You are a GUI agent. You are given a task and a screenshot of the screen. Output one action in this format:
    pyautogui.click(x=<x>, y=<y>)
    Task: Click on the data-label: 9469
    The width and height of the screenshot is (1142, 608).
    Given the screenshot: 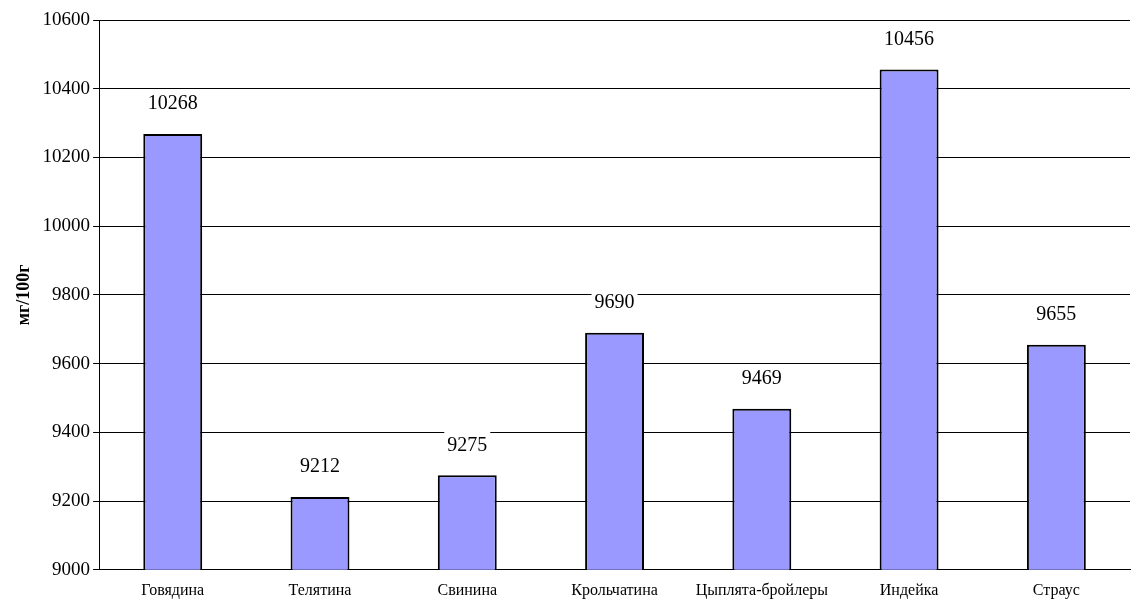 What is the action you would take?
    pyautogui.click(x=761, y=376)
    